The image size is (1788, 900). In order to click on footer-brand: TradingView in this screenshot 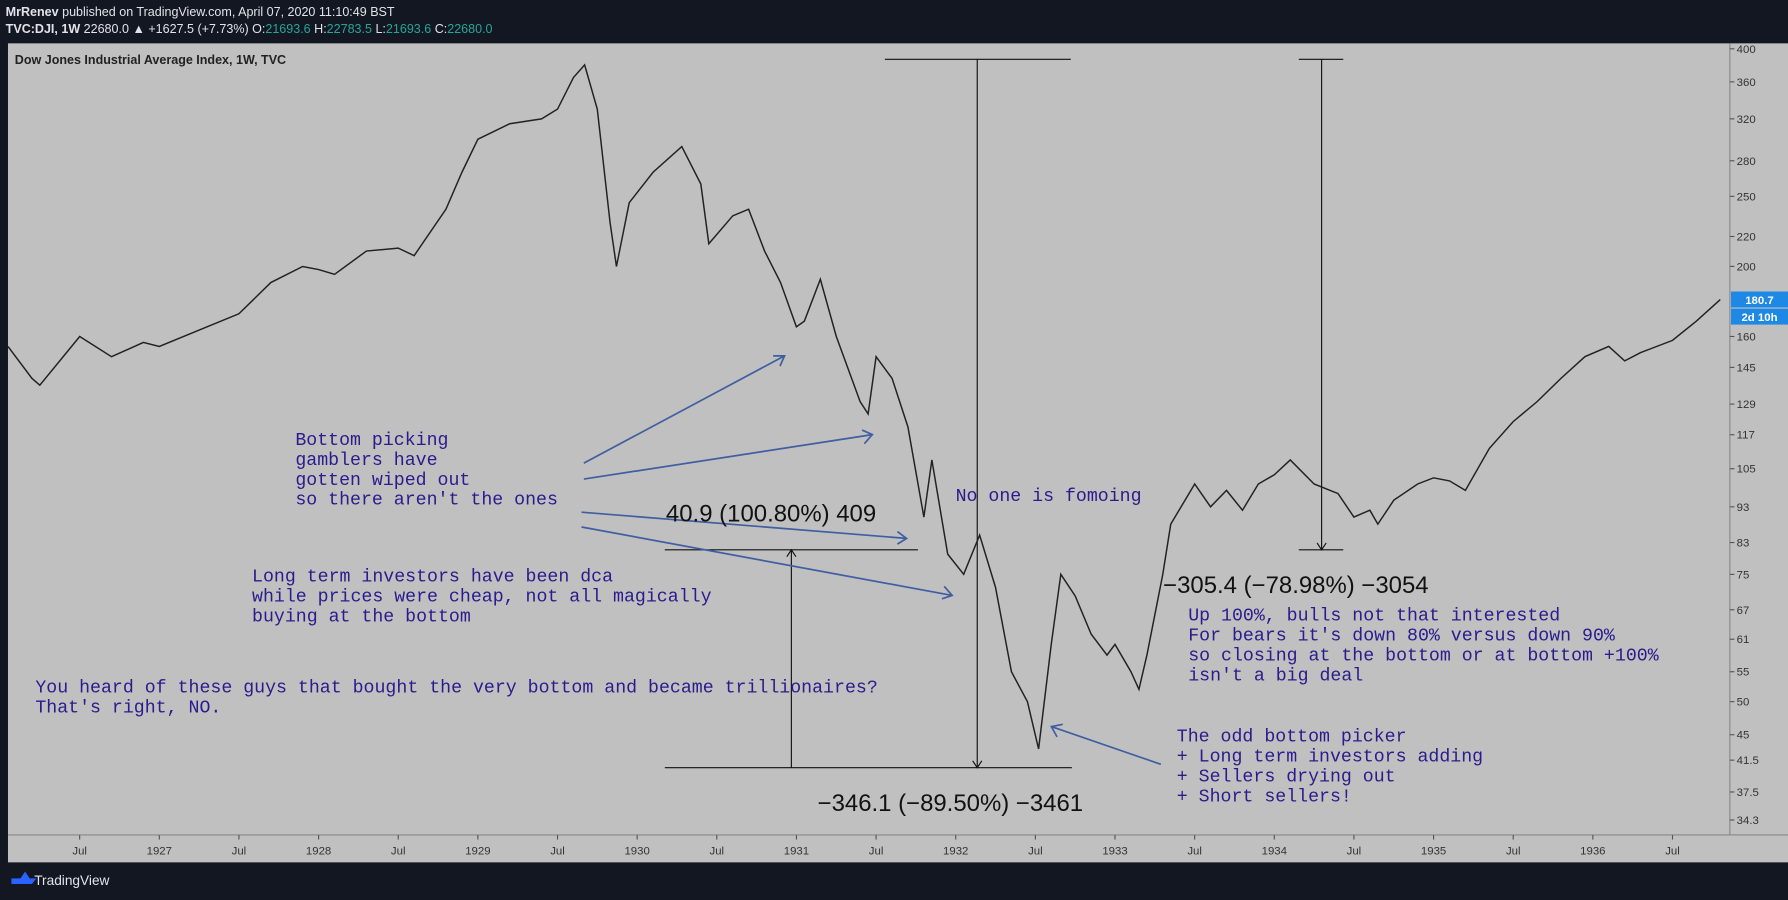, I will do `click(71, 880)`.